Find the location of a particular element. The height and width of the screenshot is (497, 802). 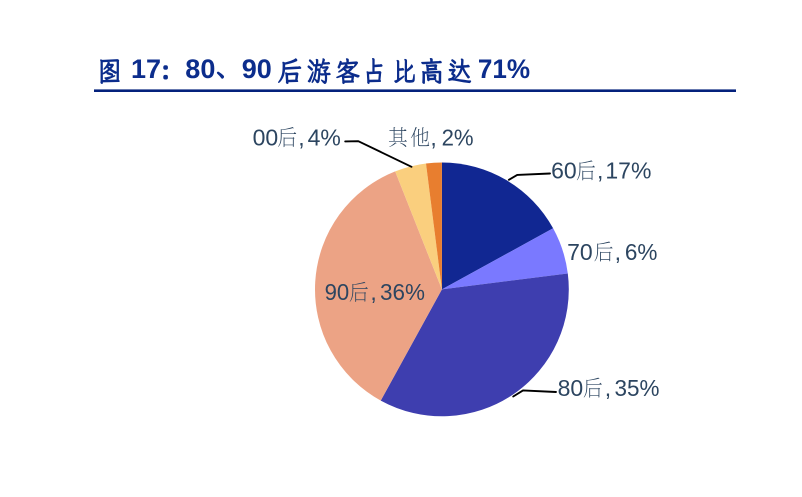

svg-text: 4% is located at coordinates (324, 137).